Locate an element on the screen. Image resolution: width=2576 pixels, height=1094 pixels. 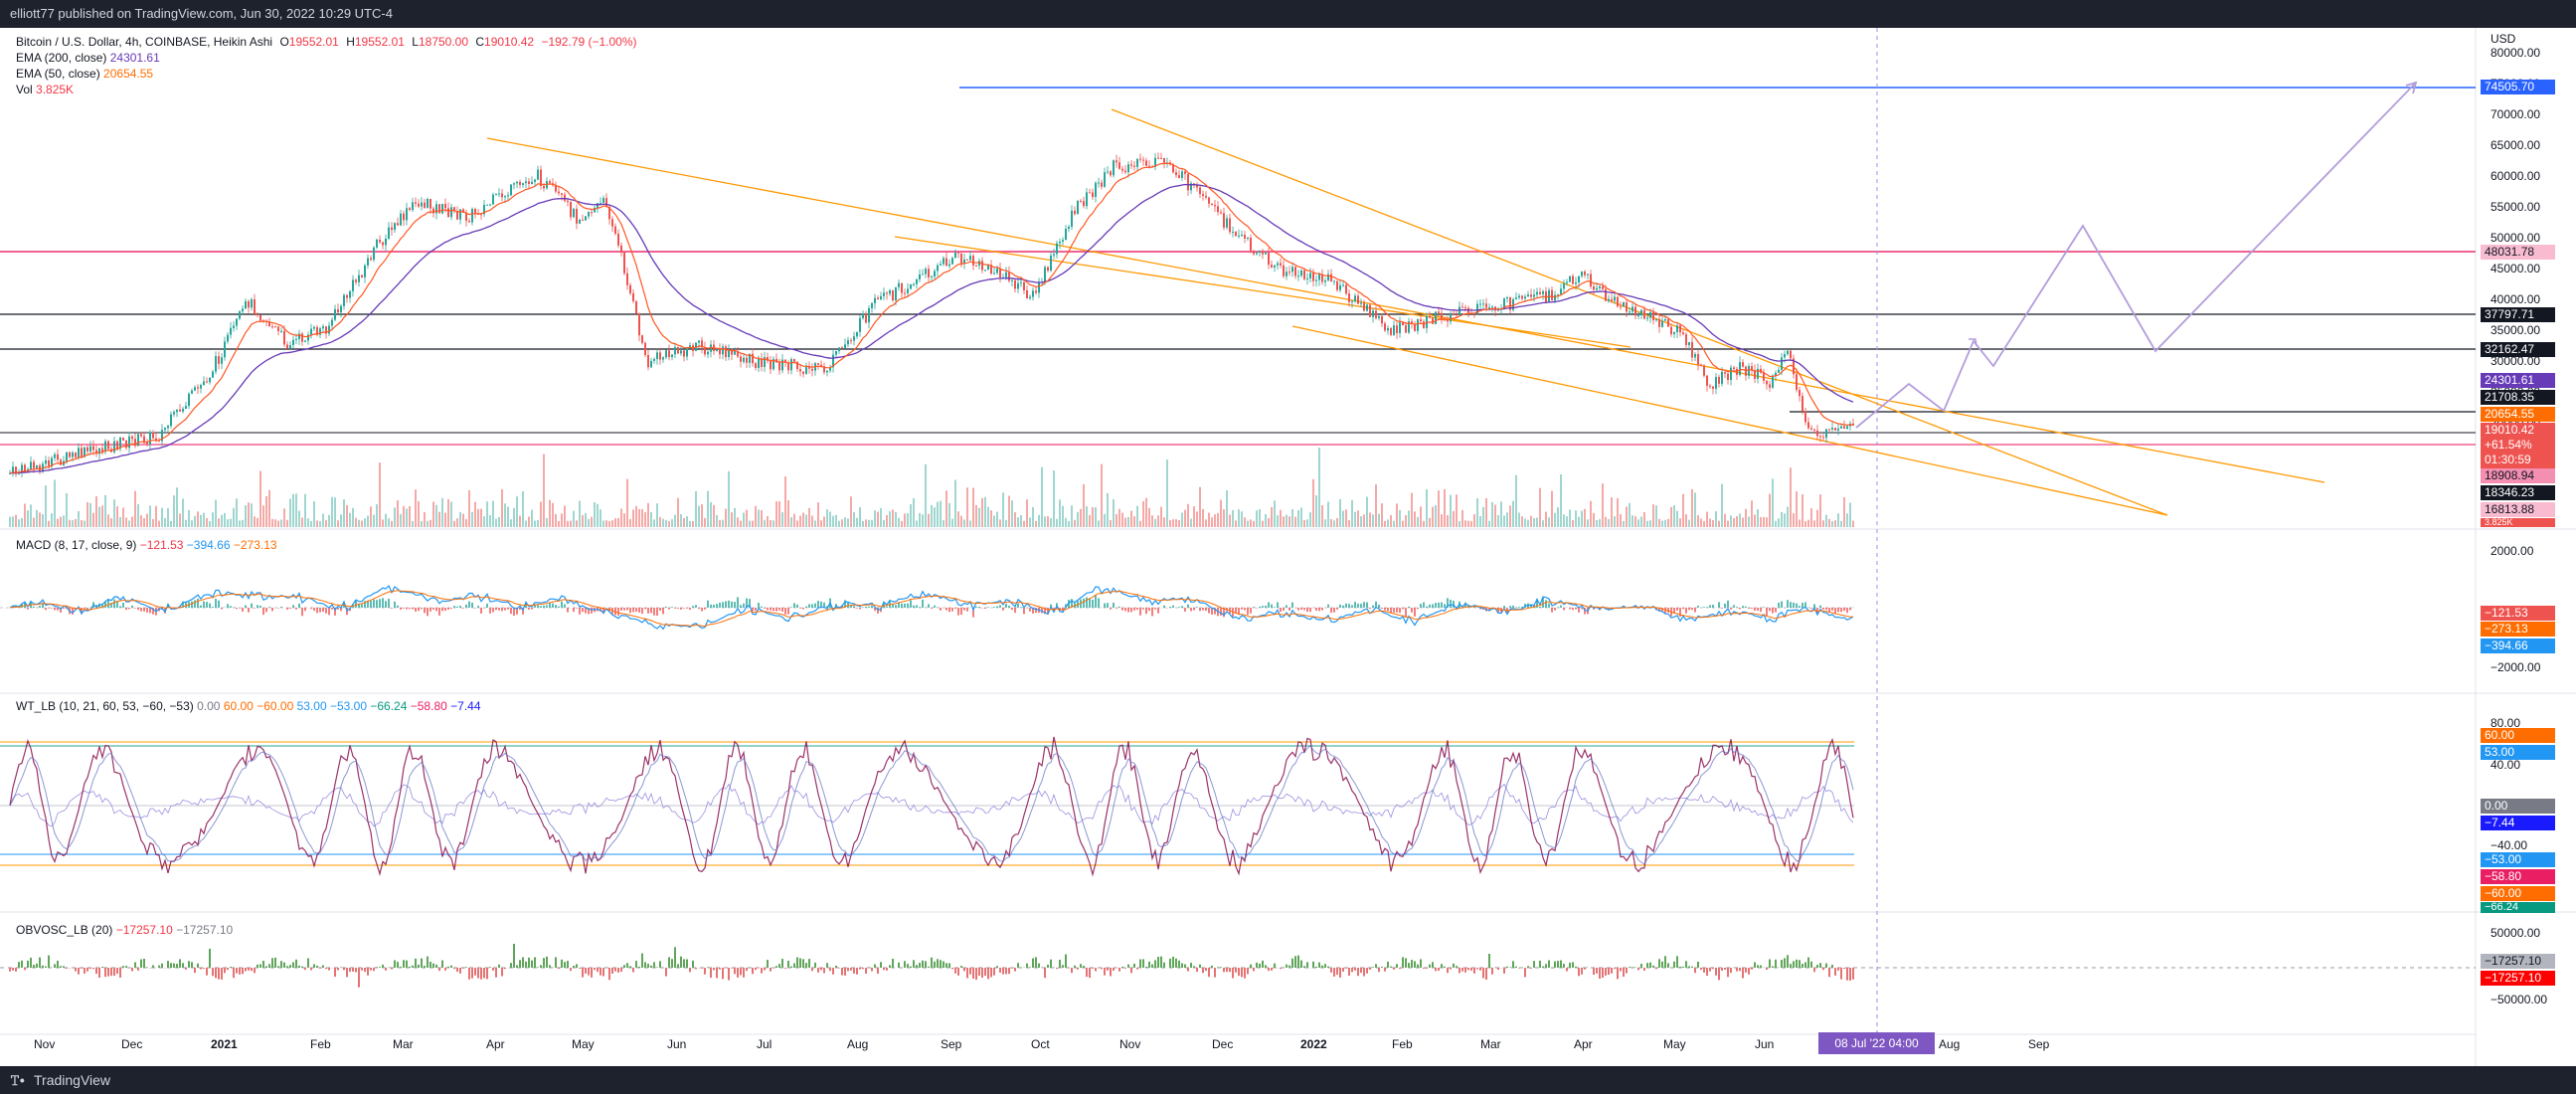
tradingview-logo-icon: 𝚃• is located at coordinates (17, 1080).